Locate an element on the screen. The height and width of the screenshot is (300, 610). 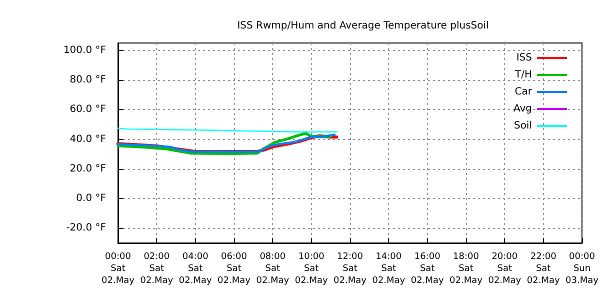
y-tick-label: 40.0 °F is located at coordinates (88, 139).